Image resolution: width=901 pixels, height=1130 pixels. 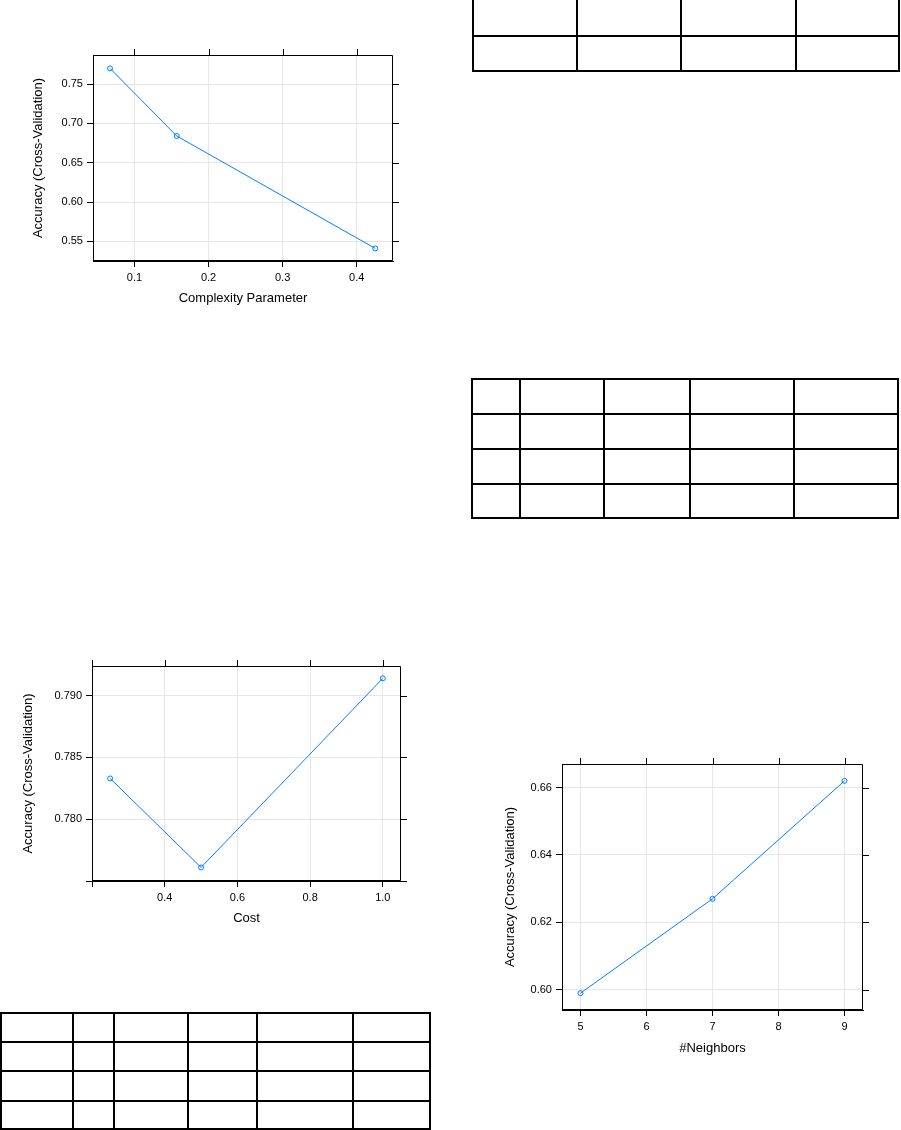 I want to click on x-tick-label: 5, so click(x=580, y=1025).